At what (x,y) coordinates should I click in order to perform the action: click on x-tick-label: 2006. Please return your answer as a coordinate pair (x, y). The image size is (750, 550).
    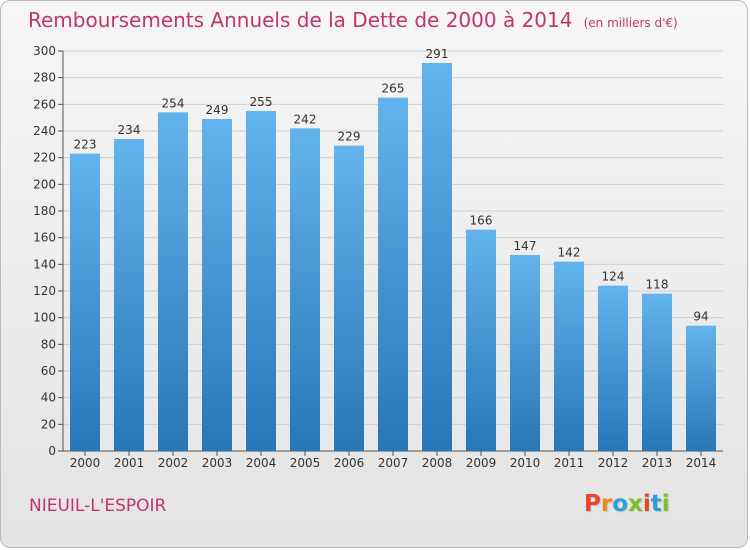
    Looking at the image, I should click on (349, 463).